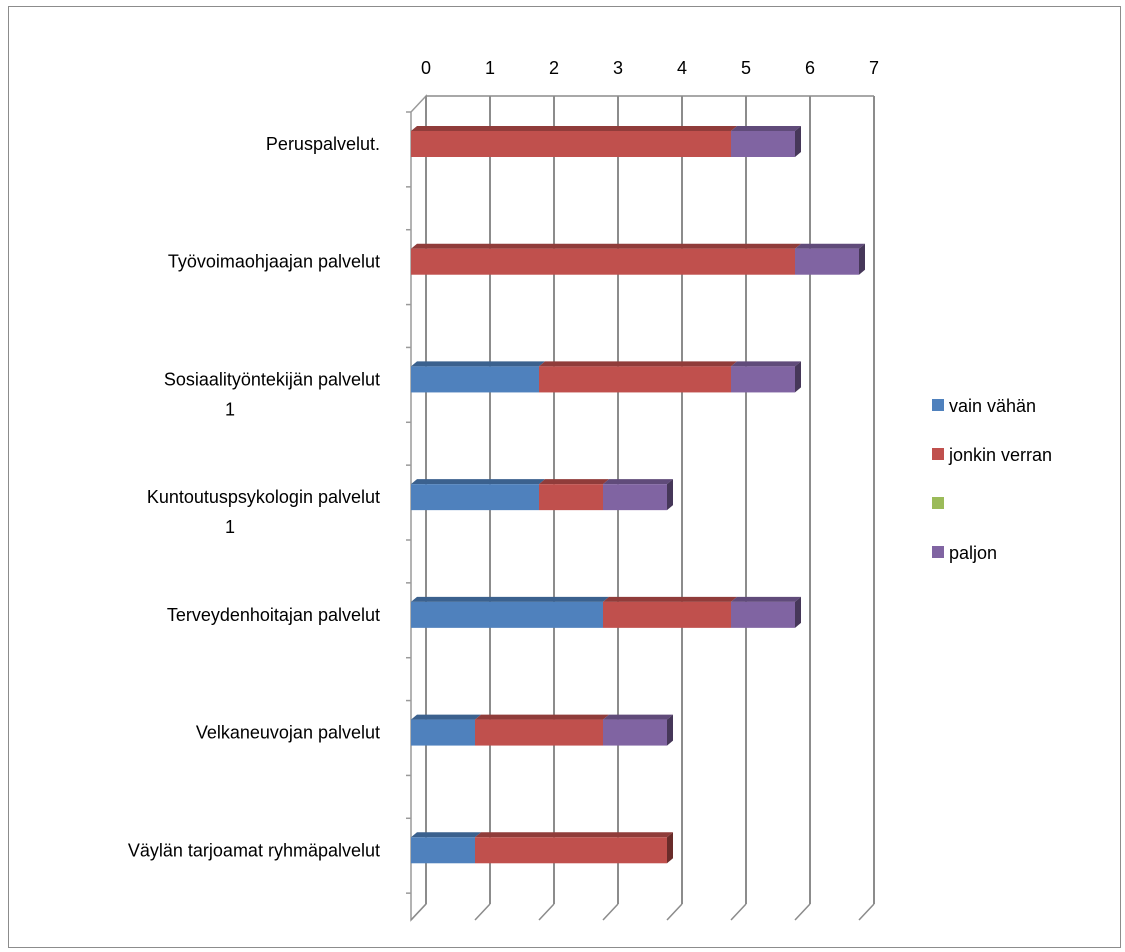 This screenshot has width=1125, height=952. Describe the element at coordinates (490, 68) in the screenshot. I see `x-tick-label: 1` at that location.